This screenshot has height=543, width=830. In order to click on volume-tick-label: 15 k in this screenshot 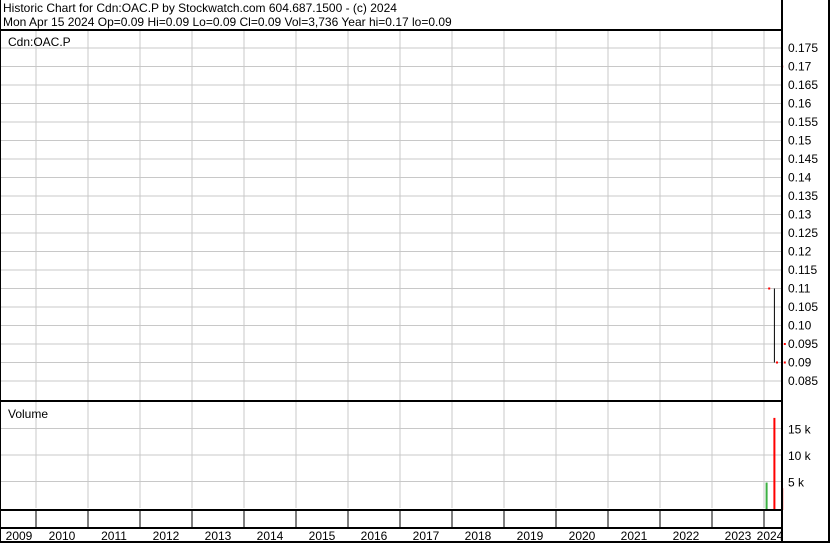, I will do `click(800, 430)`.